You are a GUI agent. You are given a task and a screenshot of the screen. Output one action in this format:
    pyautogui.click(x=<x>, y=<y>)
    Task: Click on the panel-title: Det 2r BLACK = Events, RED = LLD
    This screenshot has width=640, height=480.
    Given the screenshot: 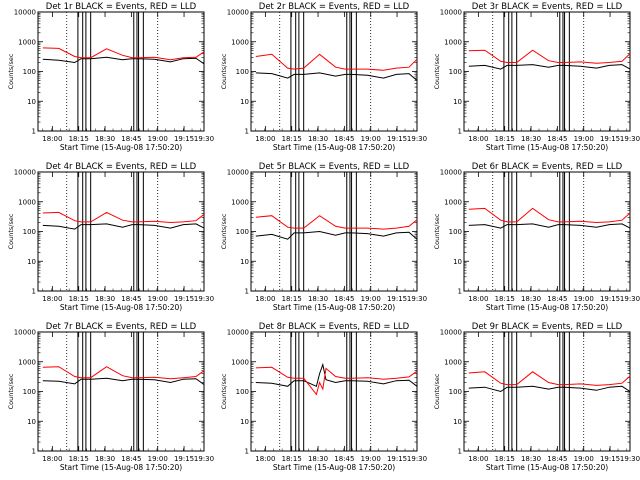 What is the action you would take?
    pyautogui.click(x=334, y=7)
    